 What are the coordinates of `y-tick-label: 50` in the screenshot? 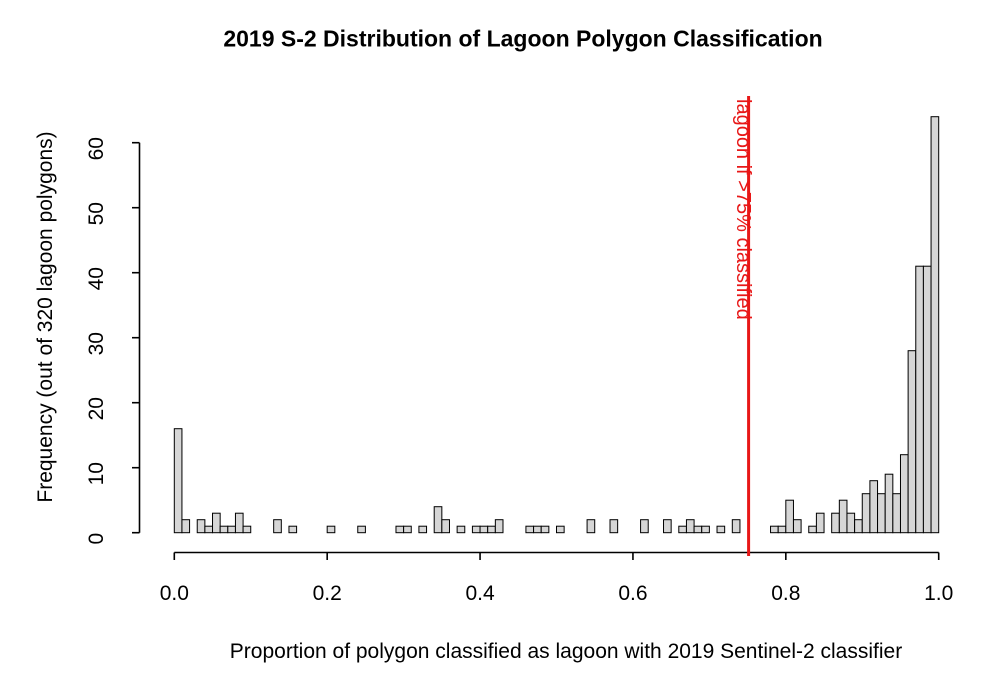 It's located at (96, 213).